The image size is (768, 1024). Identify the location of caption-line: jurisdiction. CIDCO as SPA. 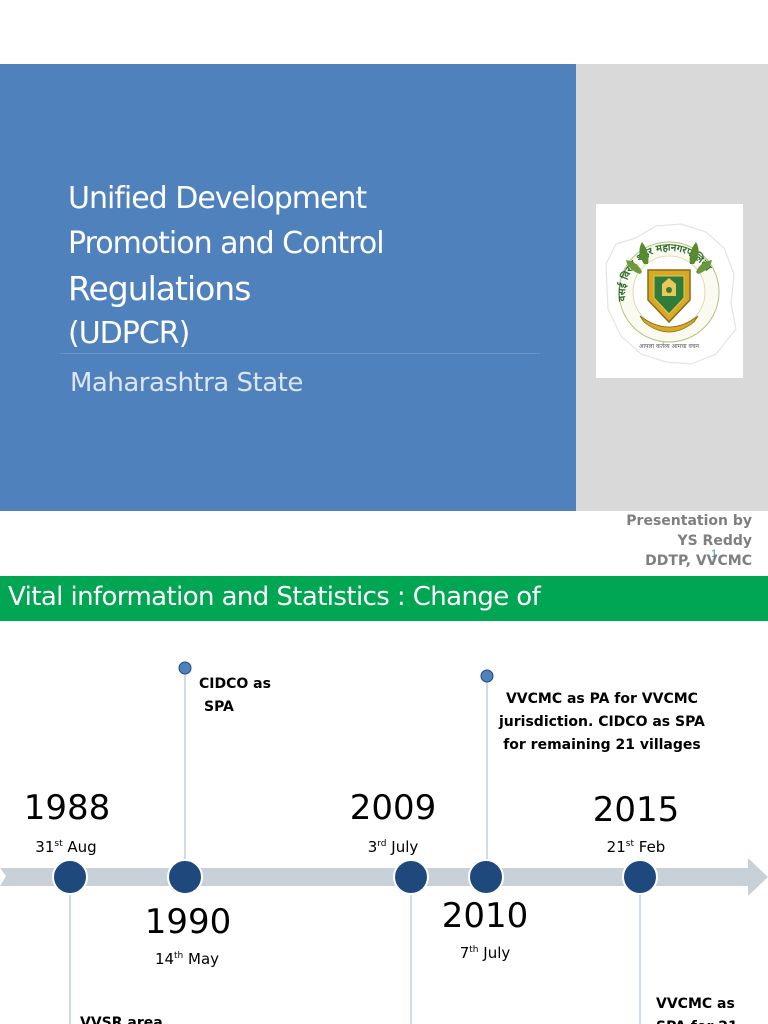
(602, 722).